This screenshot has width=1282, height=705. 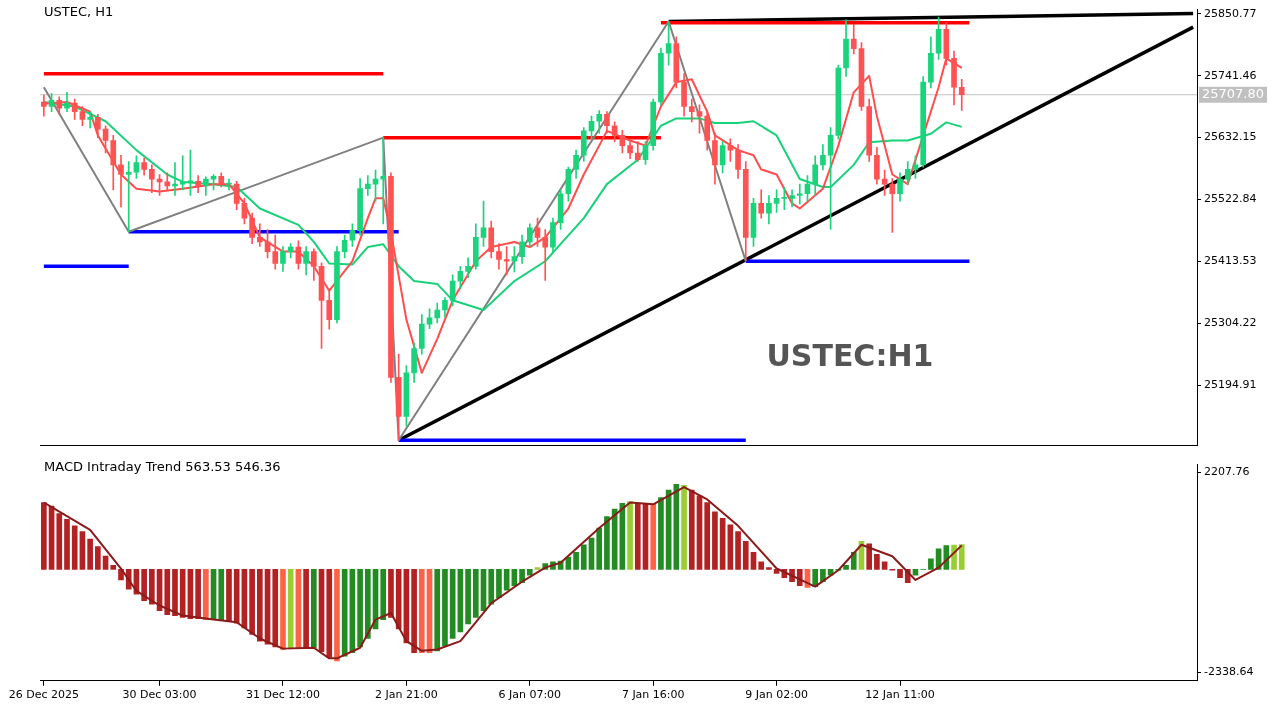 I want to click on y-tick-label: 25522.84, so click(x=1230, y=199).